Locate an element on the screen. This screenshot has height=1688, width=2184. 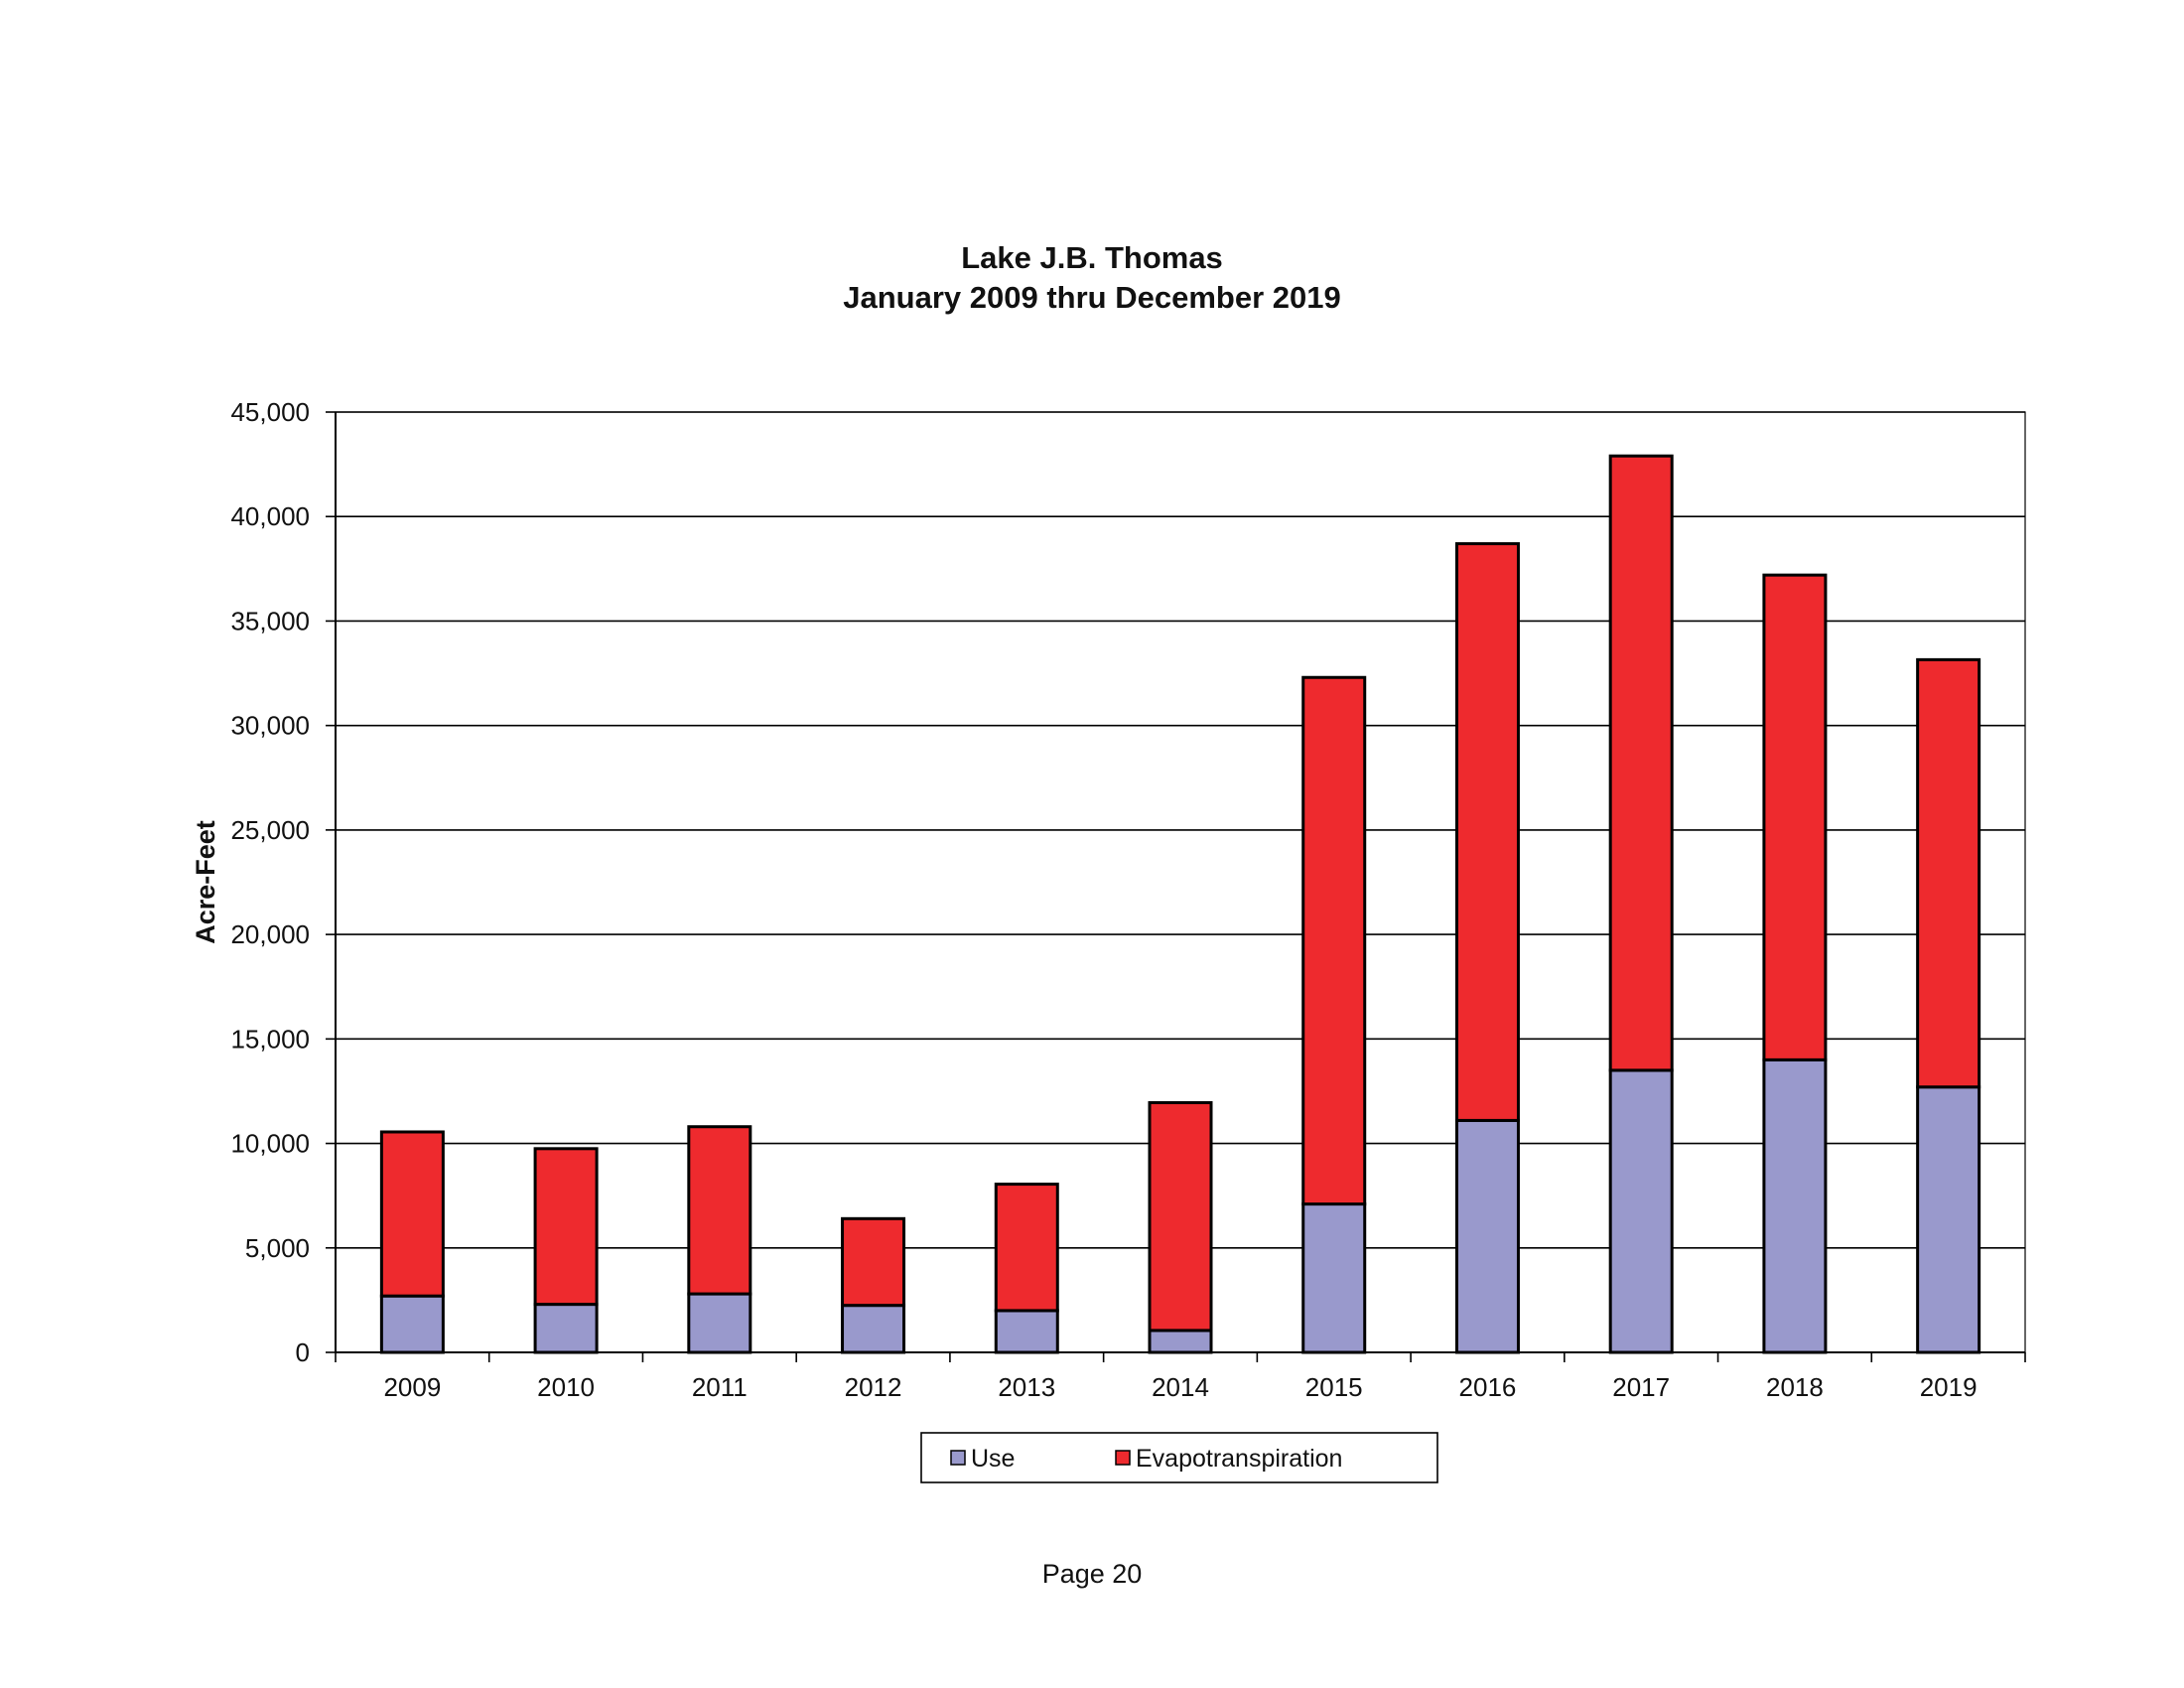
bar-evapotranspiration-2011 is located at coordinates (719, 1210).